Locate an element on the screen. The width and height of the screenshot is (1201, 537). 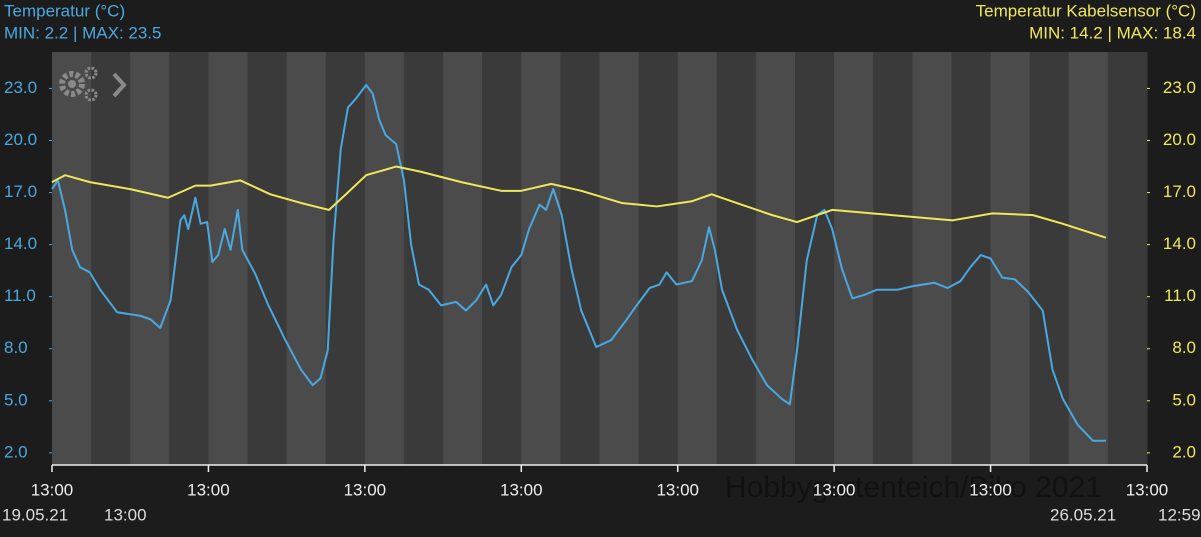
y2-tick-label: 14.0 is located at coordinates (1179, 243).